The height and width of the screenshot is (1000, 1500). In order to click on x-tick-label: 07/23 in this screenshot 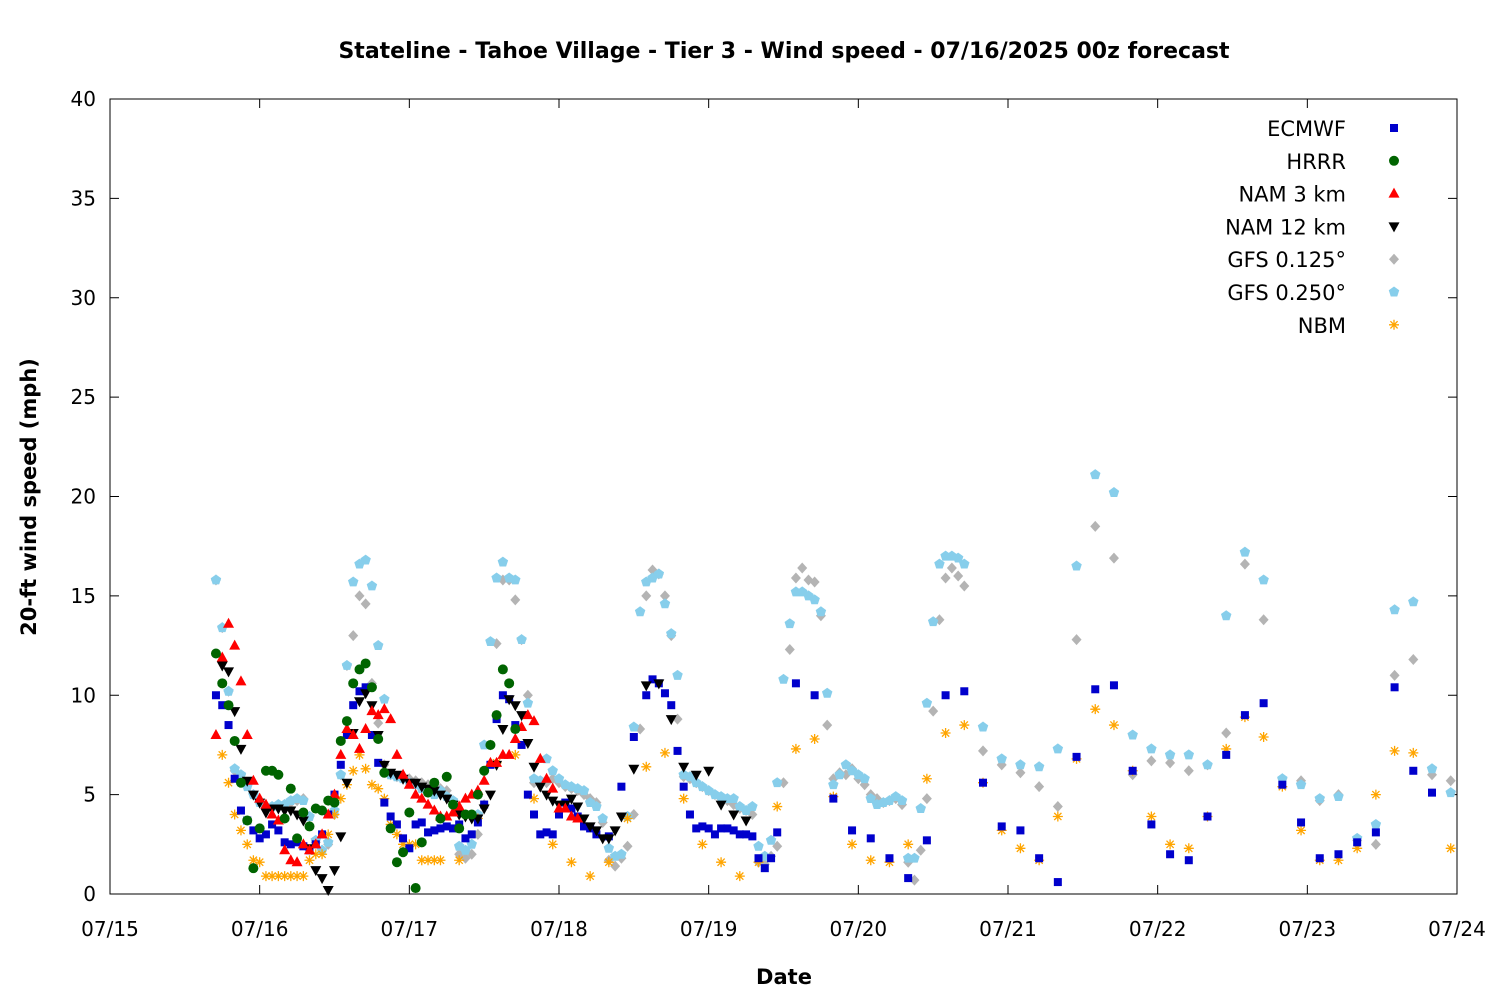, I will do `click(1308, 929)`.